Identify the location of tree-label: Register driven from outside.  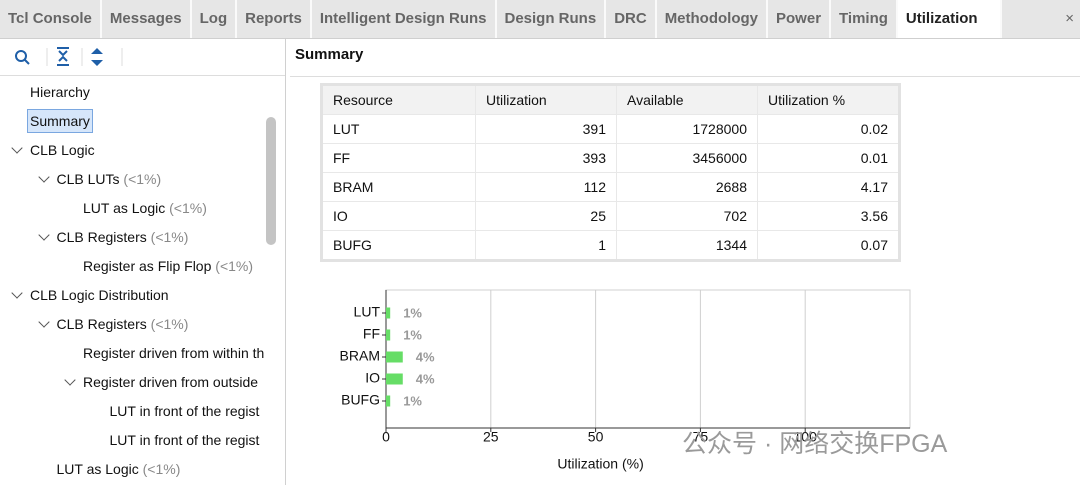
(171, 382).